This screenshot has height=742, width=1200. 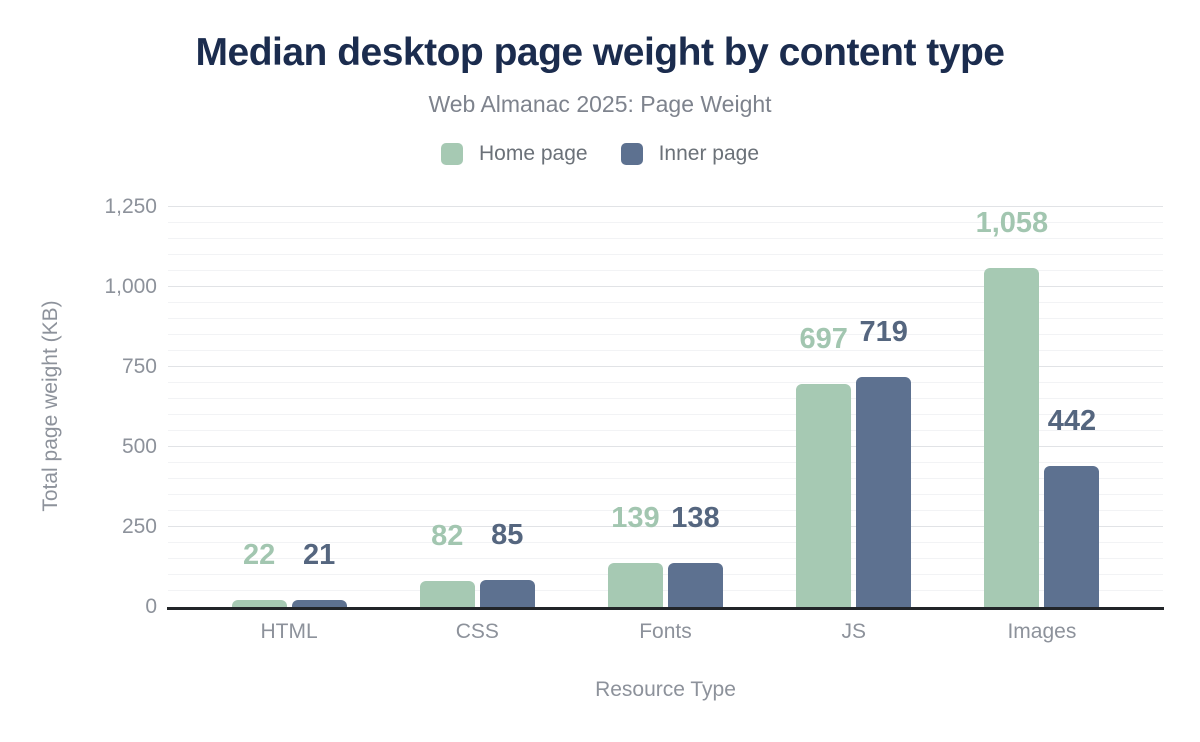 What do you see at coordinates (259, 555) in the screenshot?
I see `value-label: 22` at bounding box center [259, 555].